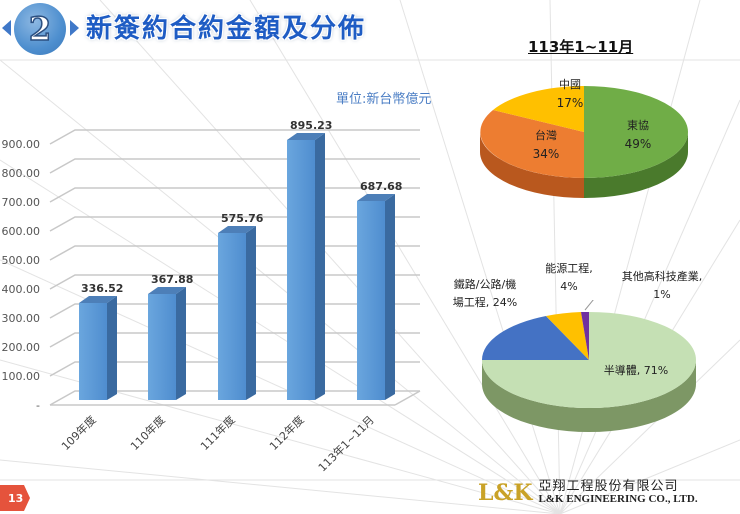 The width and height of the screenshot is (740, 514). Describe the element at coordinates (608, 486) in the screenshot. I see `company-name-zh: 亞翔工程股份有限公司` at that location.